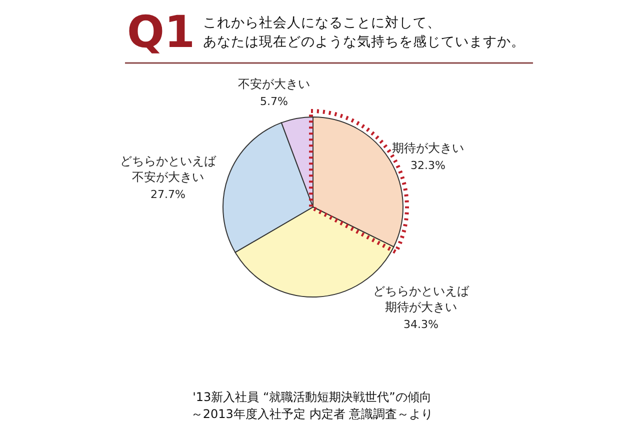 The width and height of the screenshot is (640, 426). Describe the element at coordinates (428, 165) in the screenshot. I see `data-label: 32.3%` at that location.